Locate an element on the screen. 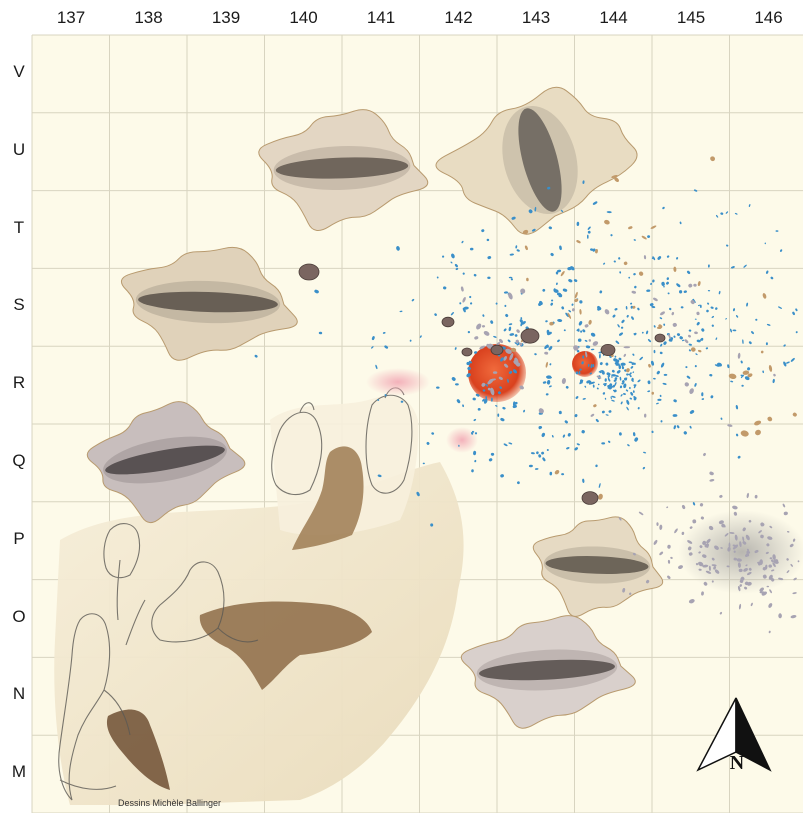 Image resolution: width=803 pixels, height=818 pixels. column-label: 142 is located at coordinates (459, 18).